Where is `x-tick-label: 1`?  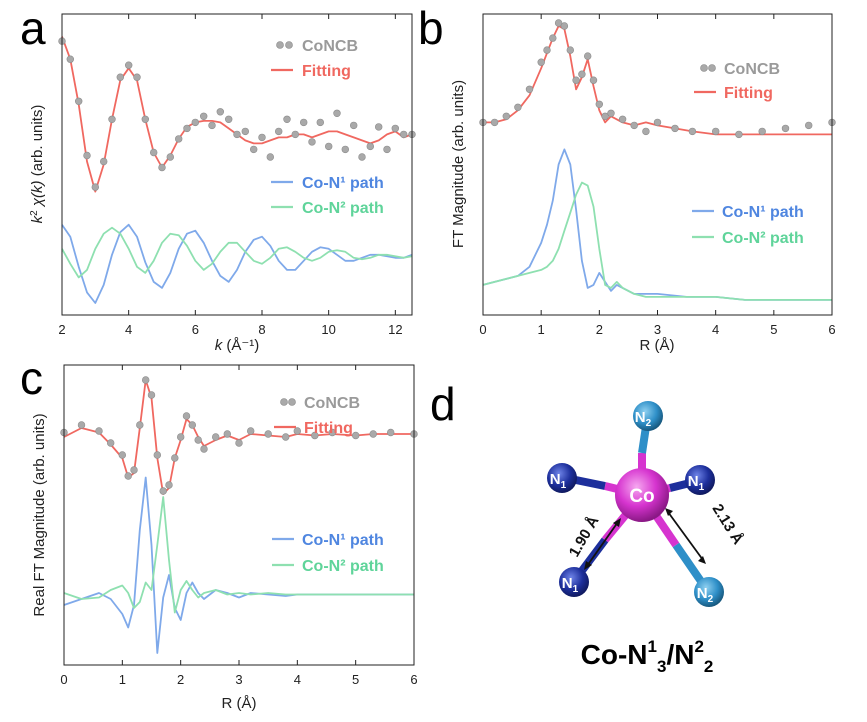 x-tick-label: 1 is located at coordinates (541, 329).